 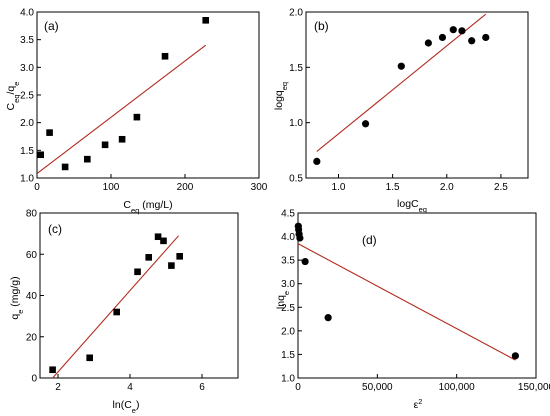 I want to click on panel-d-x-tick-label: 150,000, so click(x=534, y=387).